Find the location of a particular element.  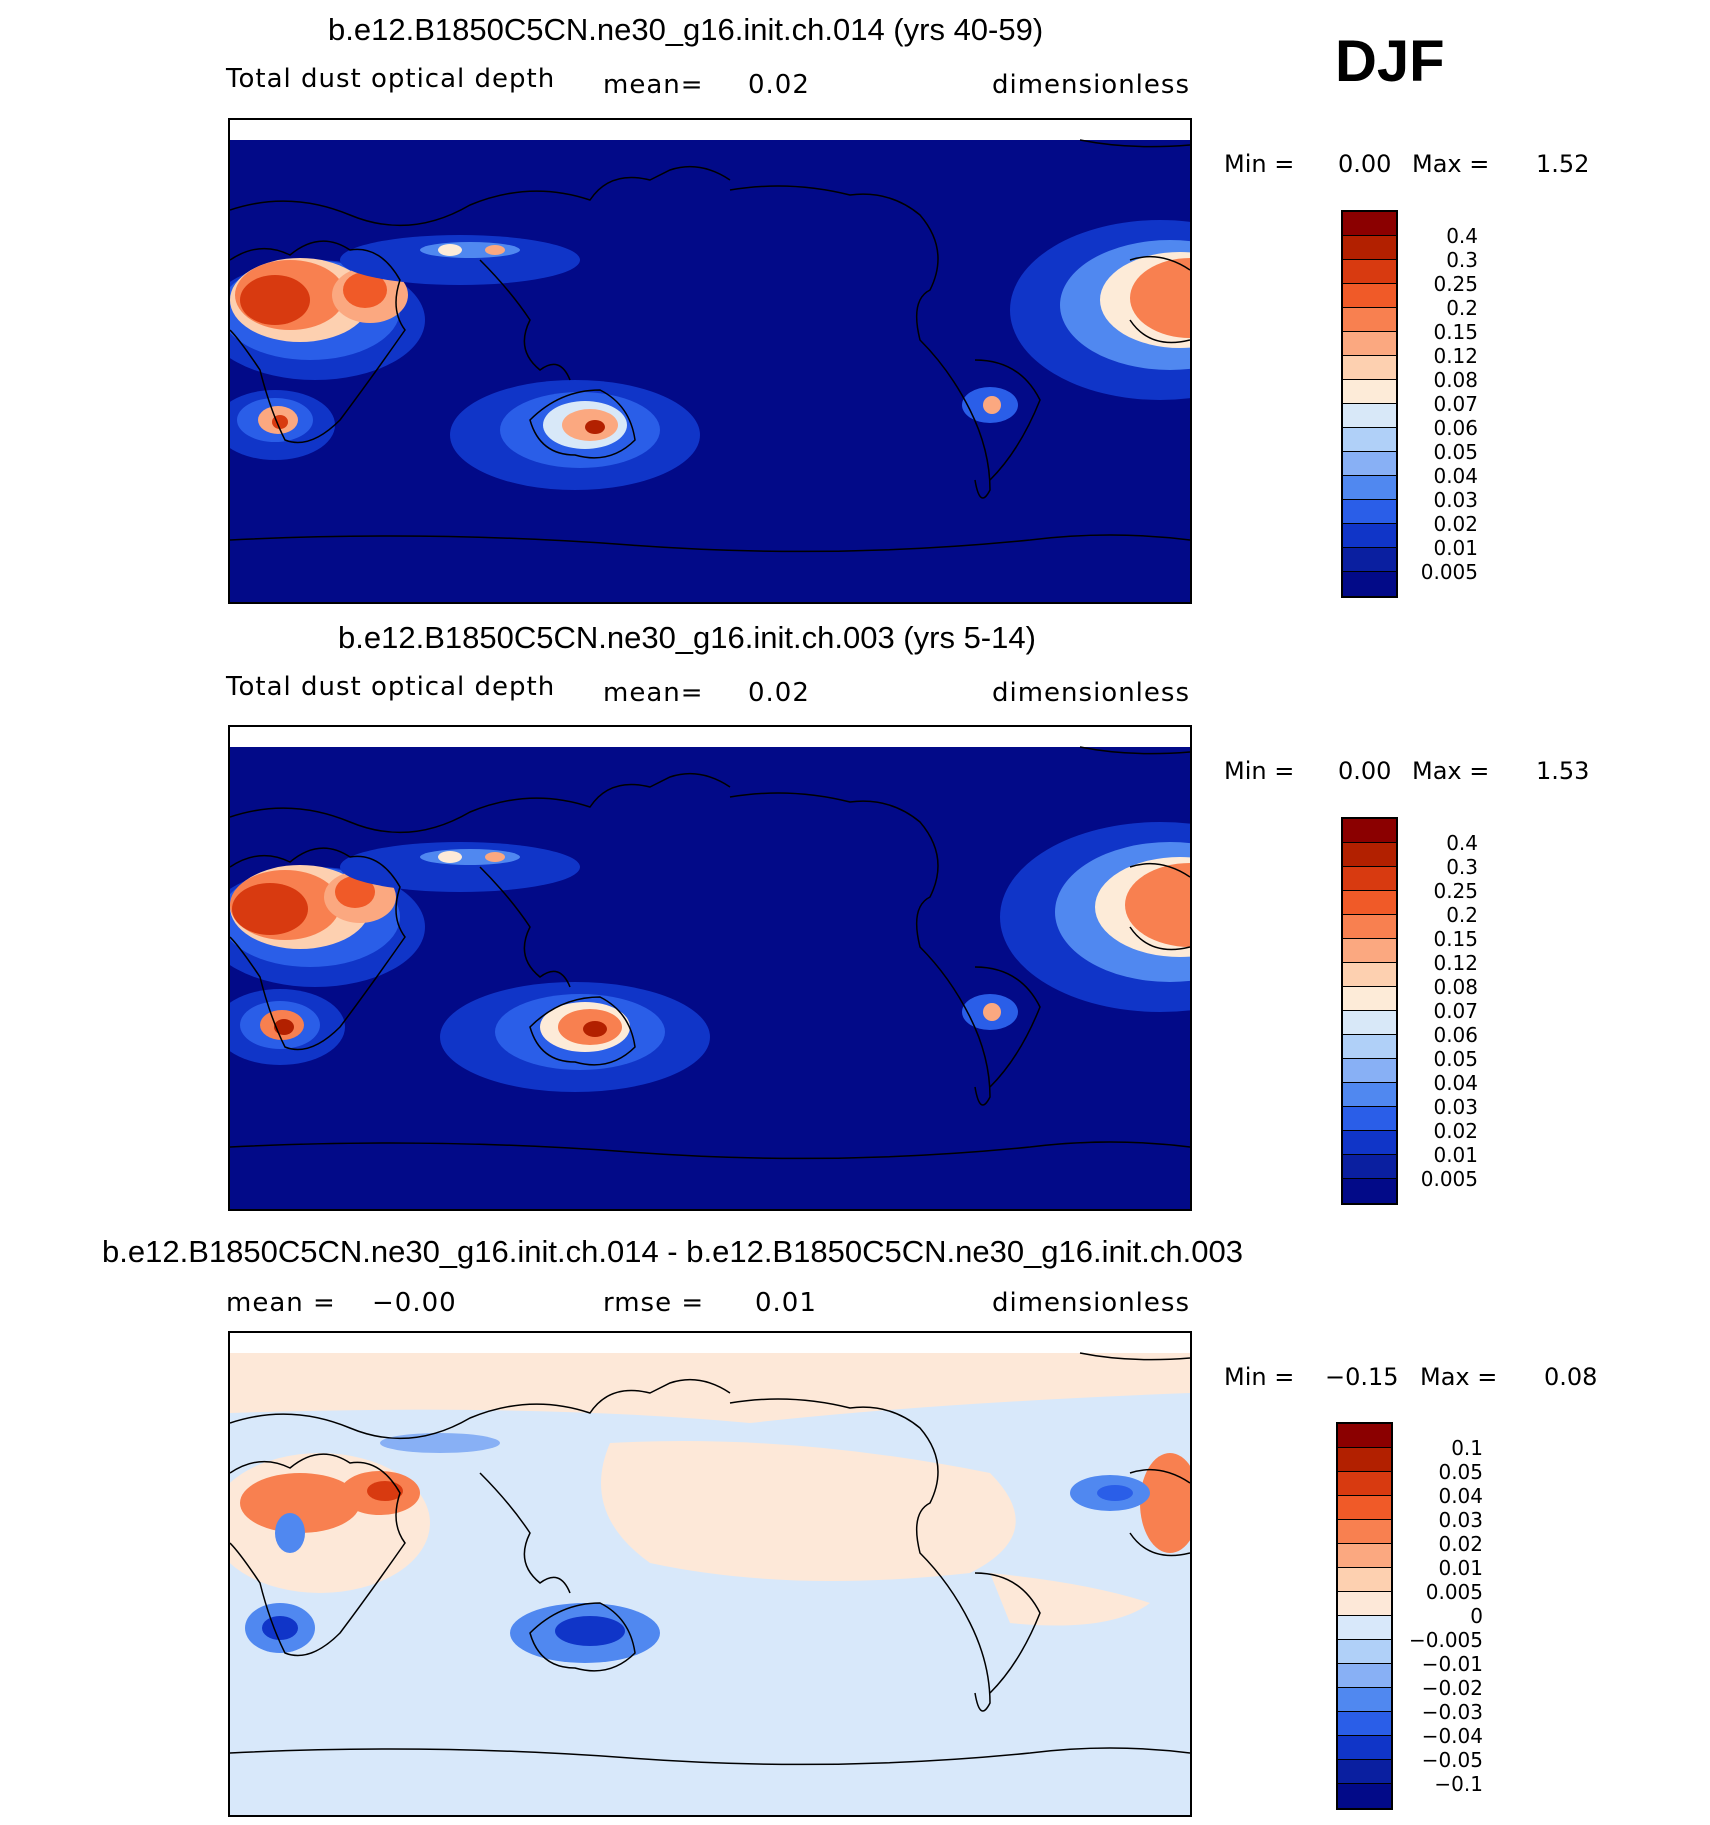

negative-diff-regions is located at coordinates (697, 1548).